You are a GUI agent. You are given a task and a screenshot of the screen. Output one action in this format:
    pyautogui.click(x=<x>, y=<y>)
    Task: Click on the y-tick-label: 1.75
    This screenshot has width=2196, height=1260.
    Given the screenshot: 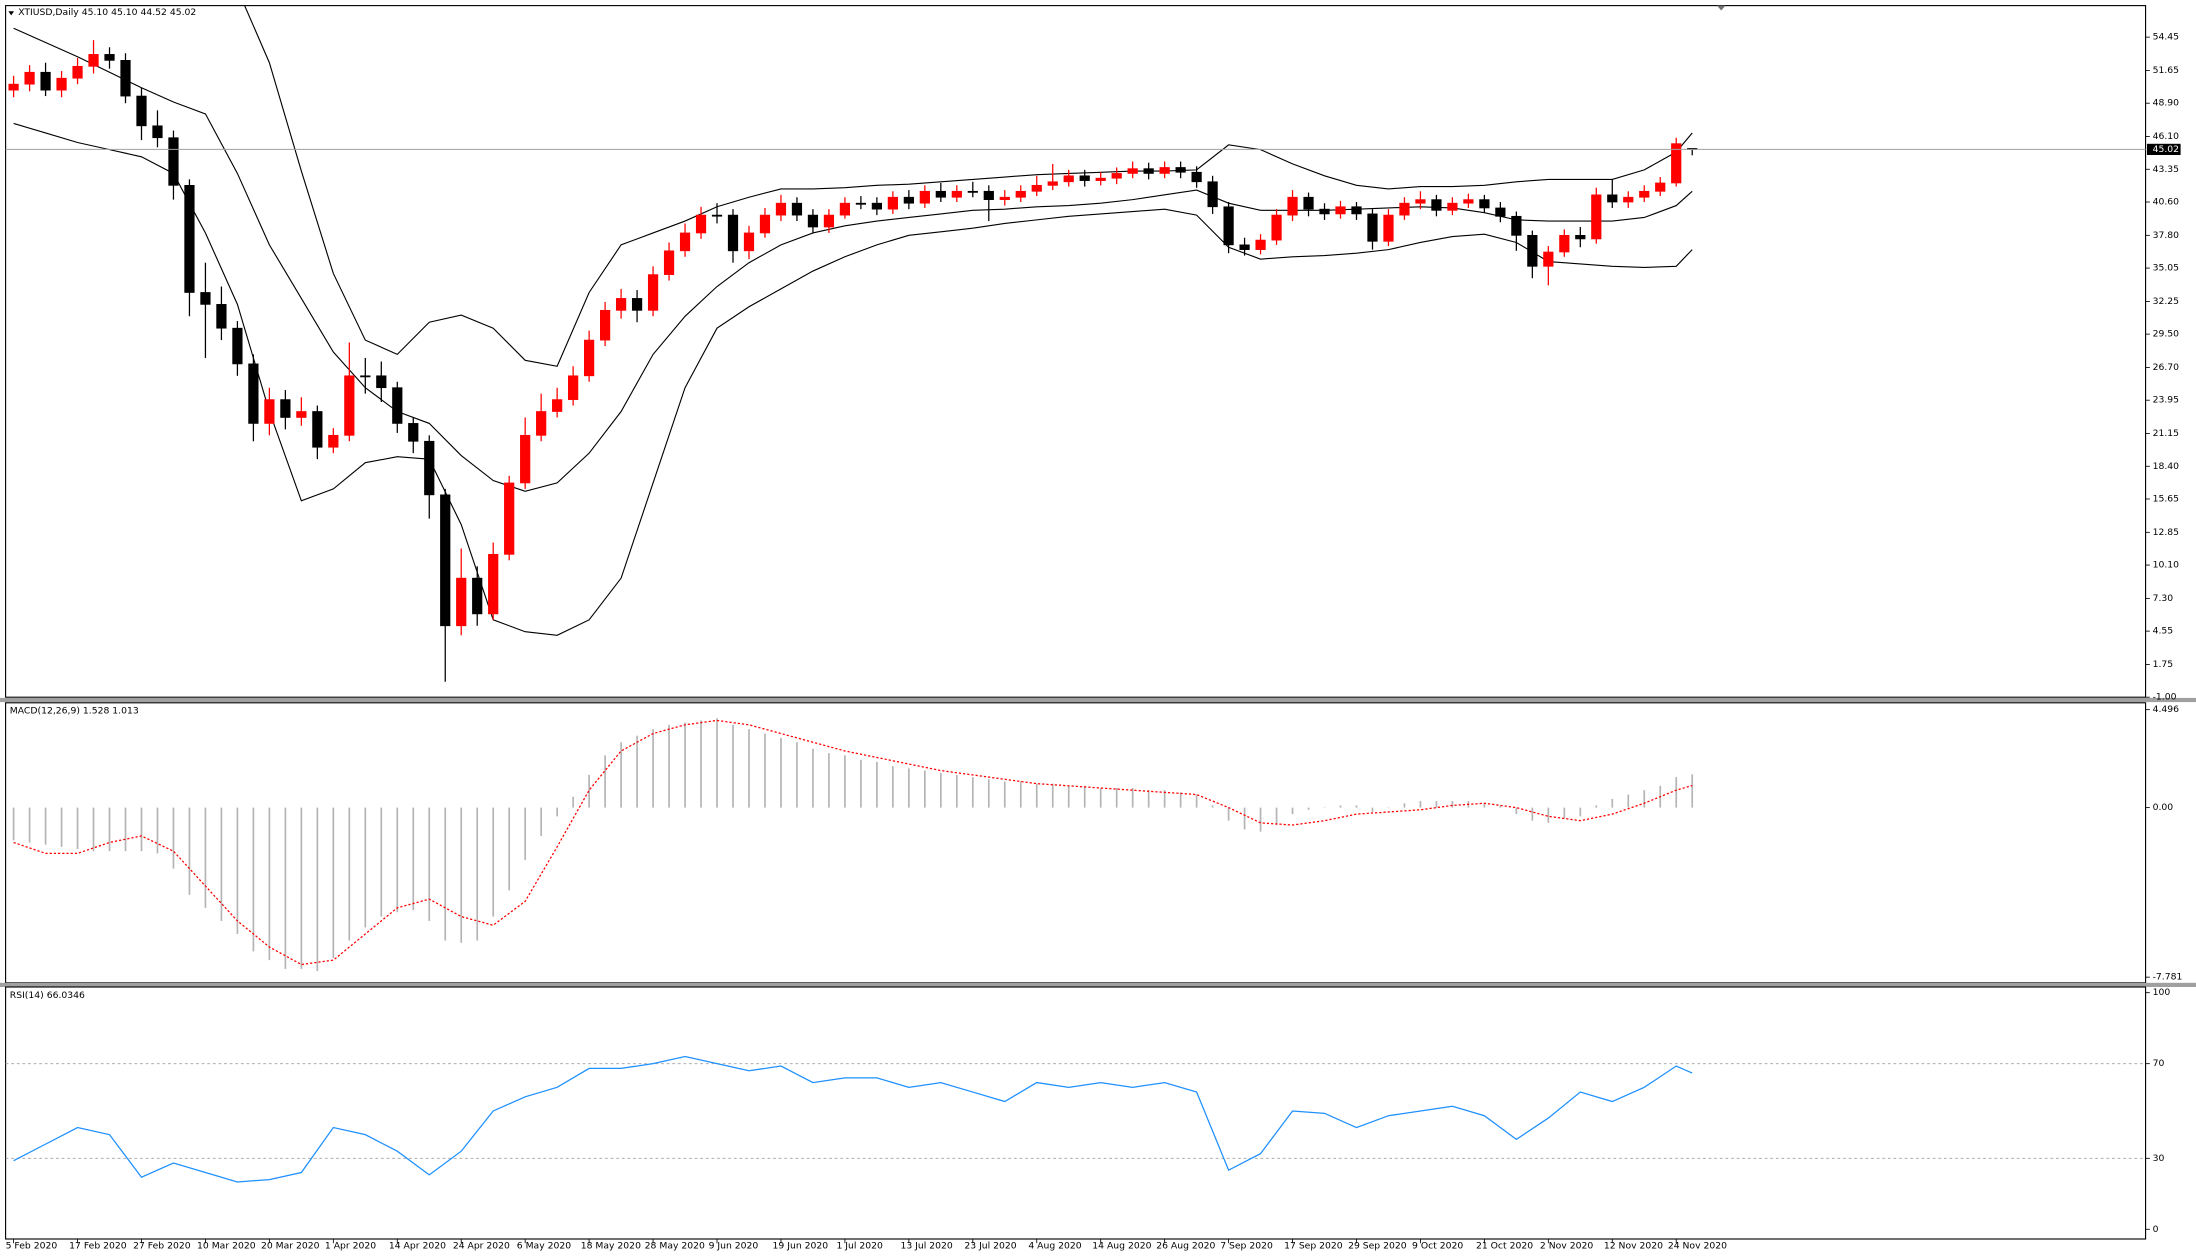 What is the action you would take?
    pyautogui.click(x=2163, y=664)
    